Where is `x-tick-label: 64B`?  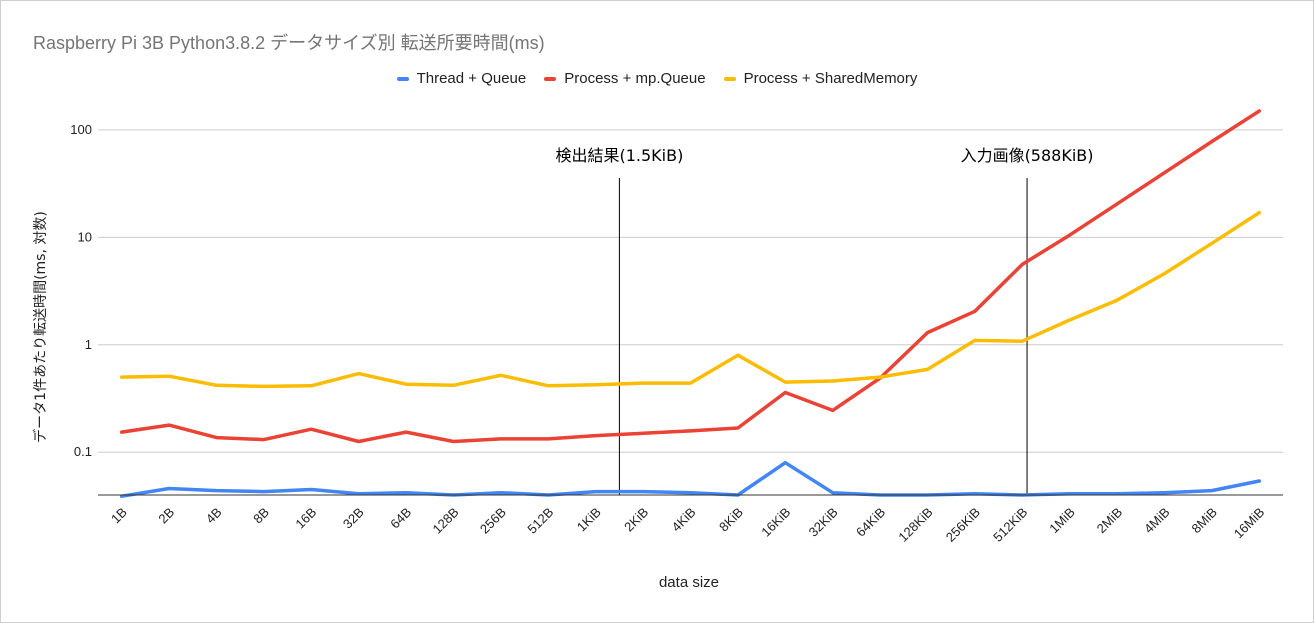 x-tick-label: 64B is located at coordinates (400, 518).